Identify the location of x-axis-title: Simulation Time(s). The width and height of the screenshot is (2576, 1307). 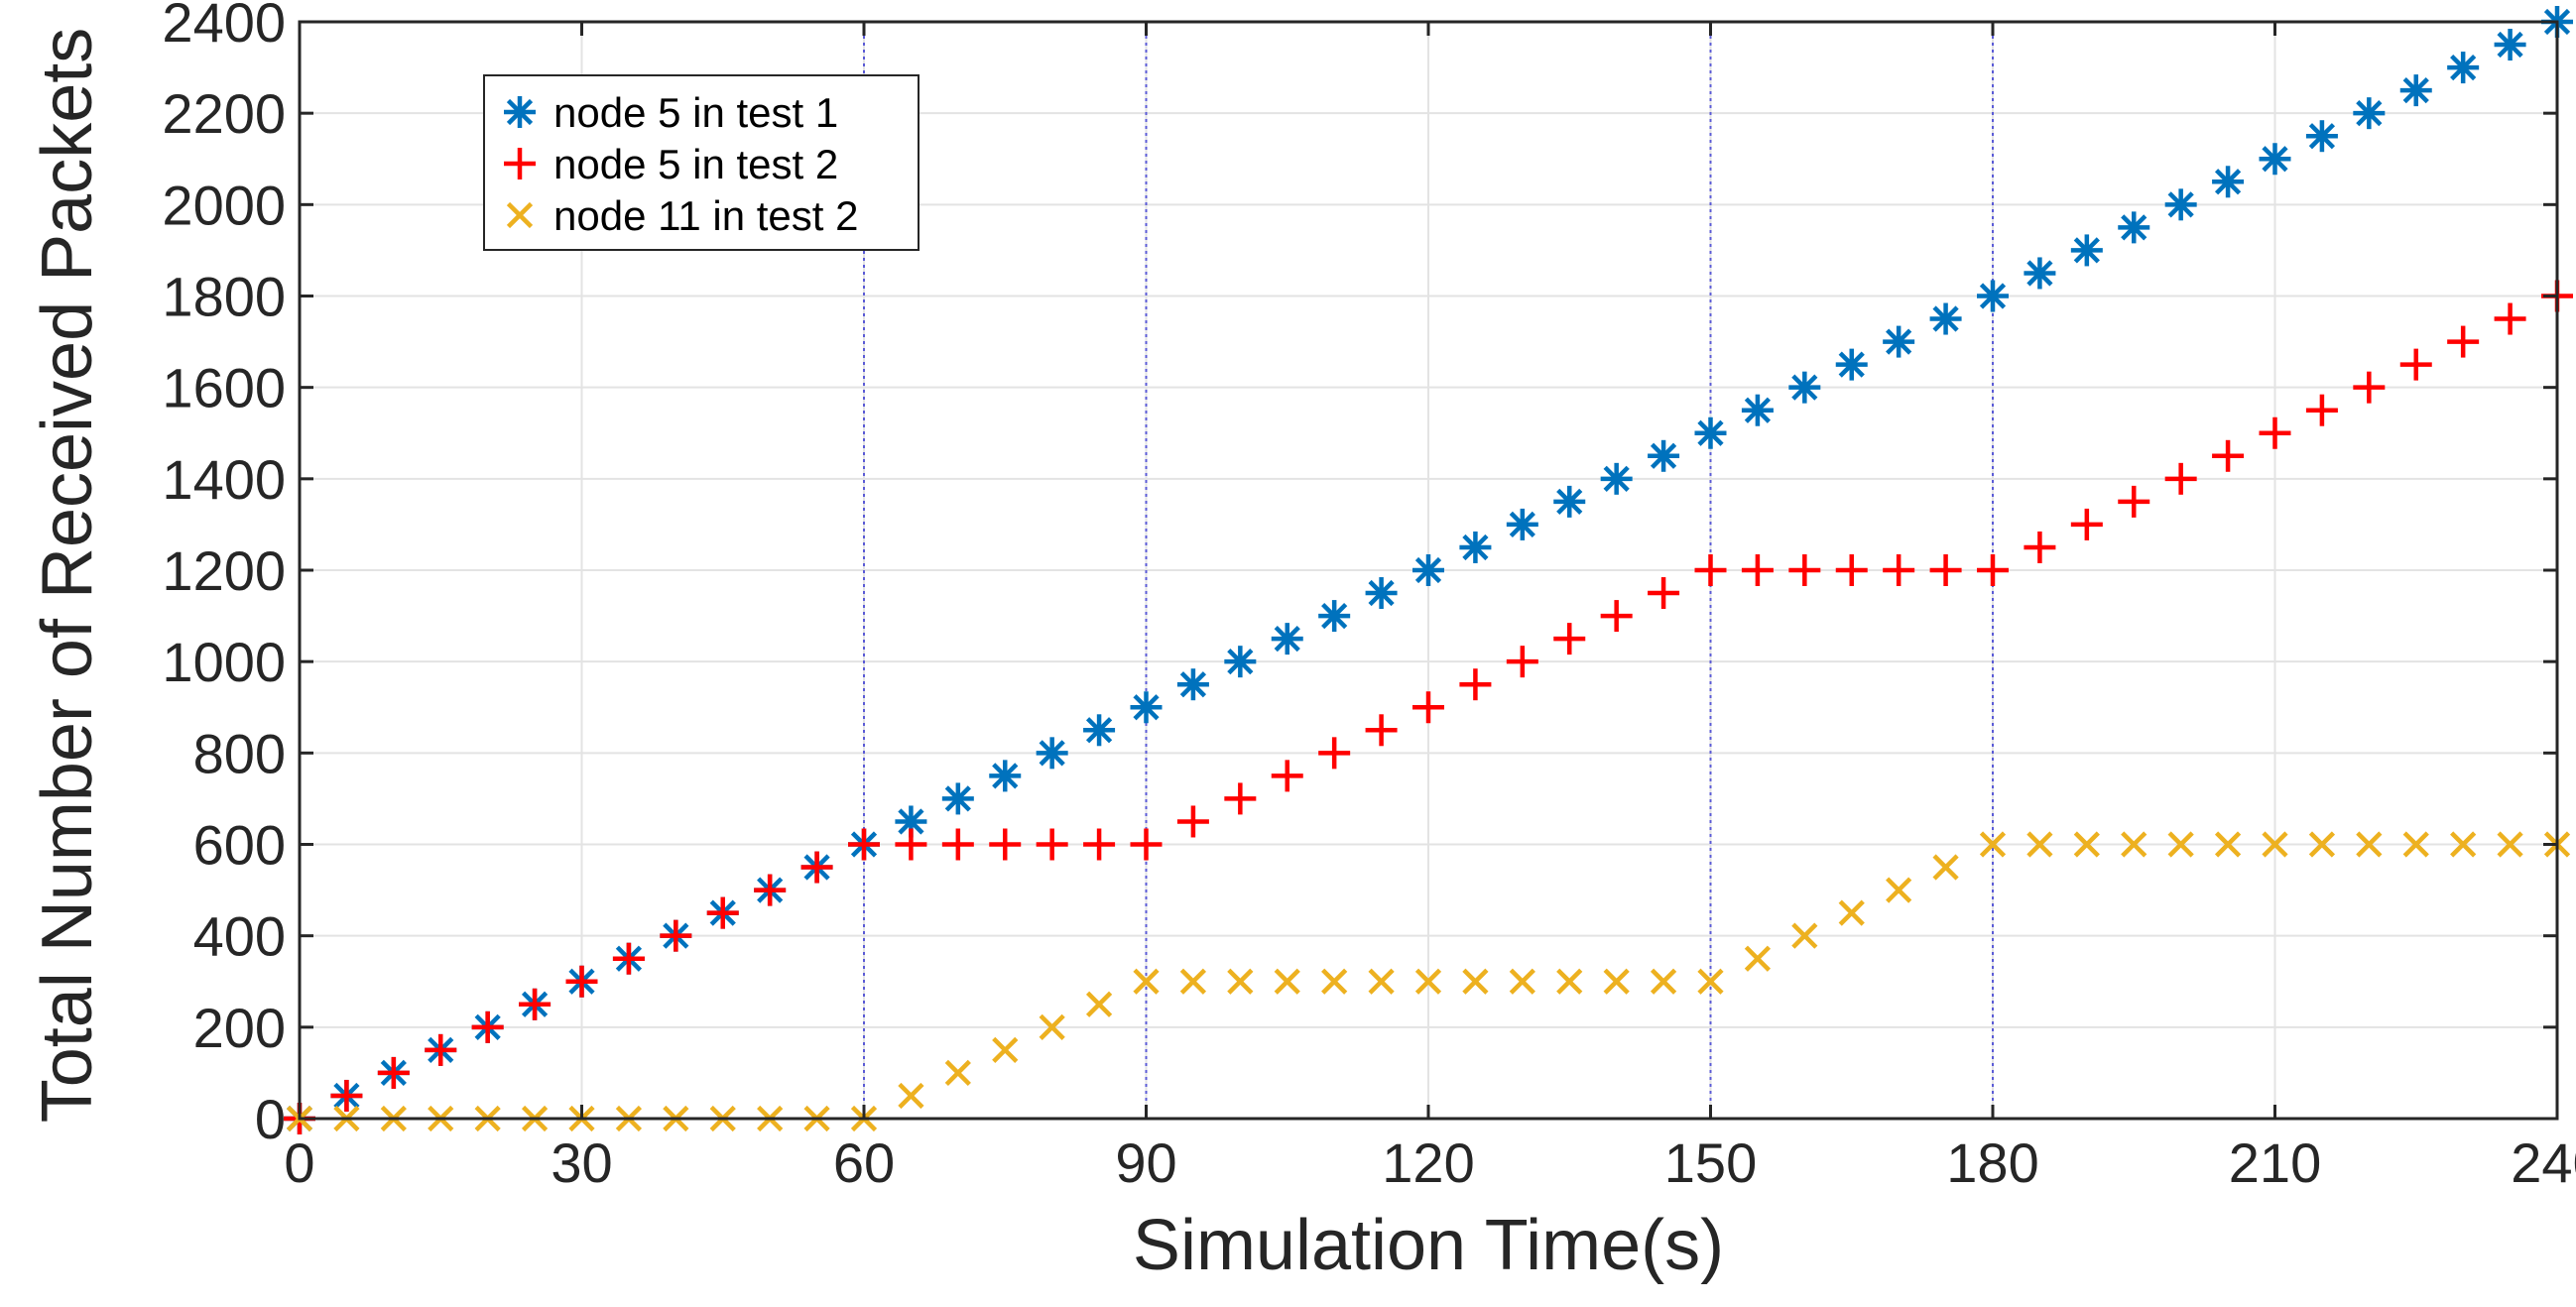
(1428, 1245).